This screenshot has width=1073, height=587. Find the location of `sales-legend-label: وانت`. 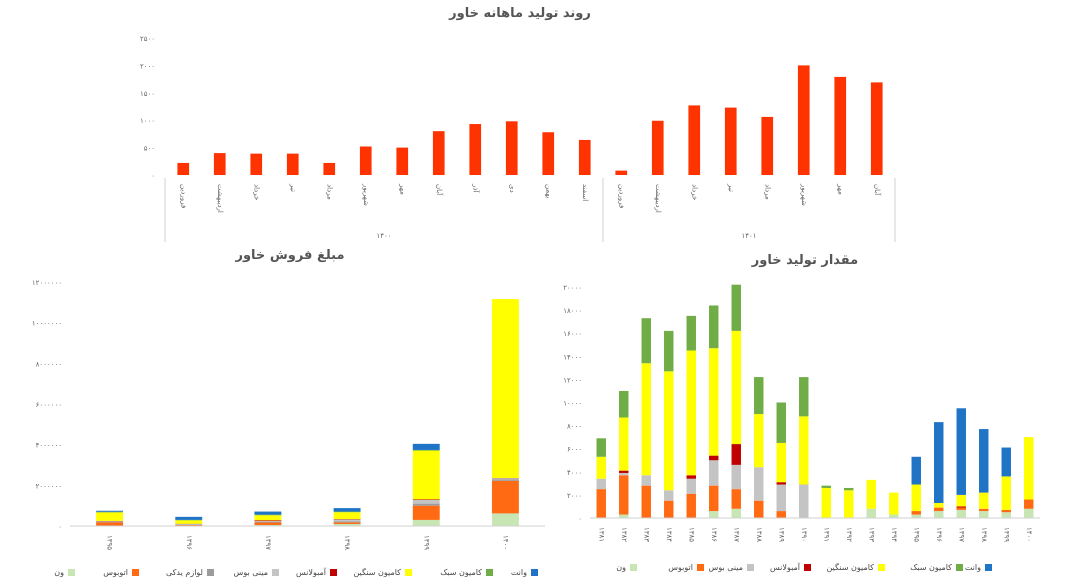

sales-legend-label: وانت is located at coordinates (519, 572).